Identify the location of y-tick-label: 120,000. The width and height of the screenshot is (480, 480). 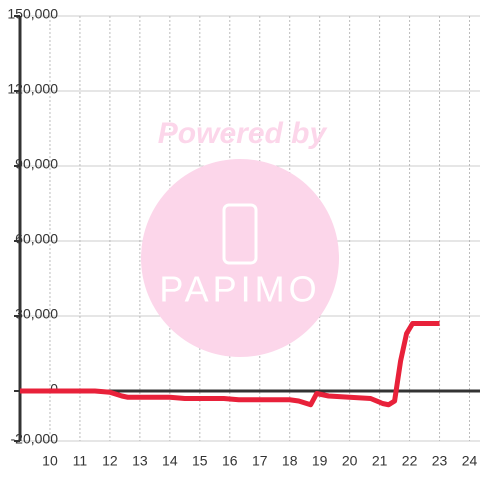
(32, 89).